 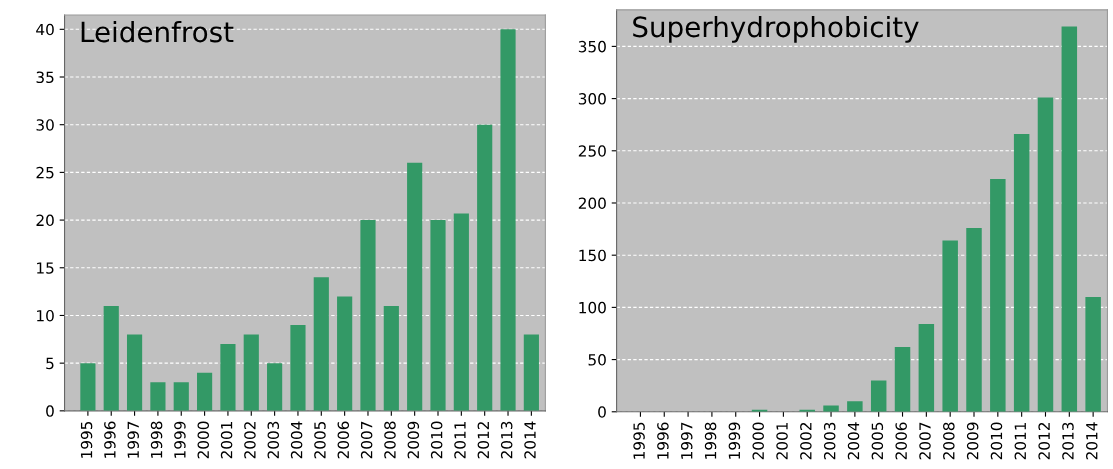 What do you see at coordinates (157, 31) in the screenshot?
I see `chart-title: Leidenfrost` at bounding box center [157, 31].